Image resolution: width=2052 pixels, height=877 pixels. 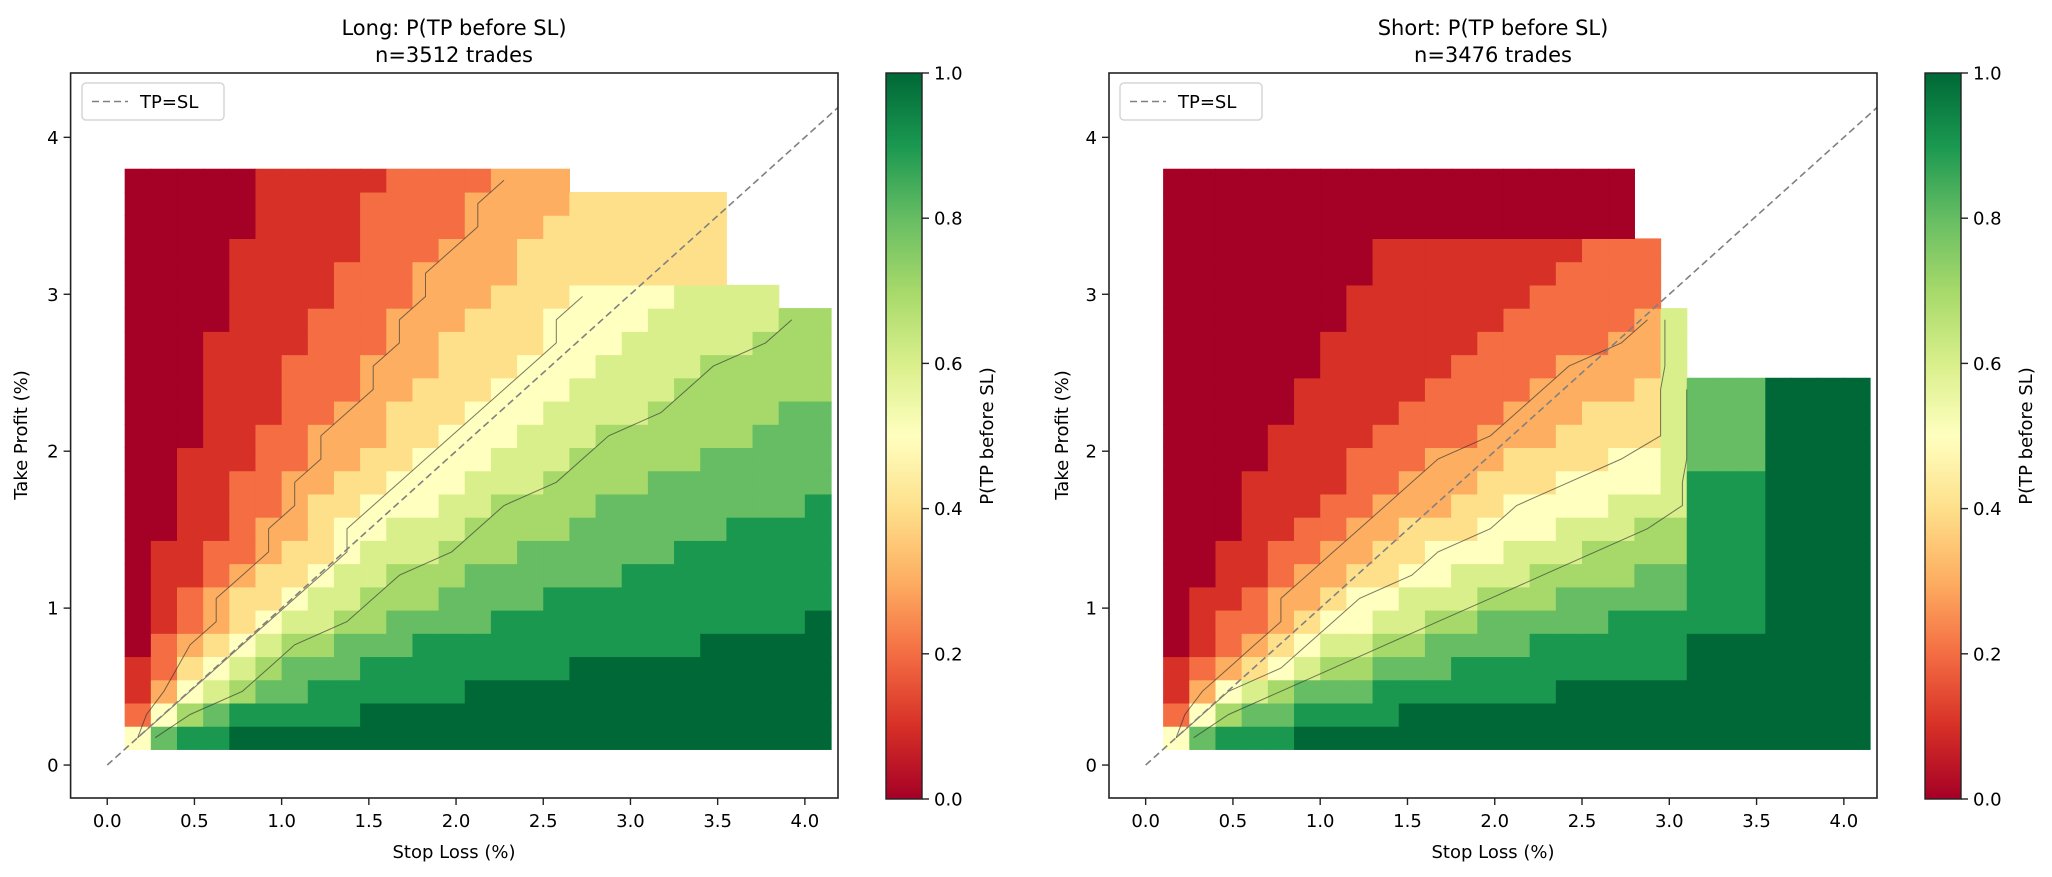 What do you see at coordinates (1091, 295) in the screenshot?
I see `y-tick-label: 3` at bounding box center [1091, 295].